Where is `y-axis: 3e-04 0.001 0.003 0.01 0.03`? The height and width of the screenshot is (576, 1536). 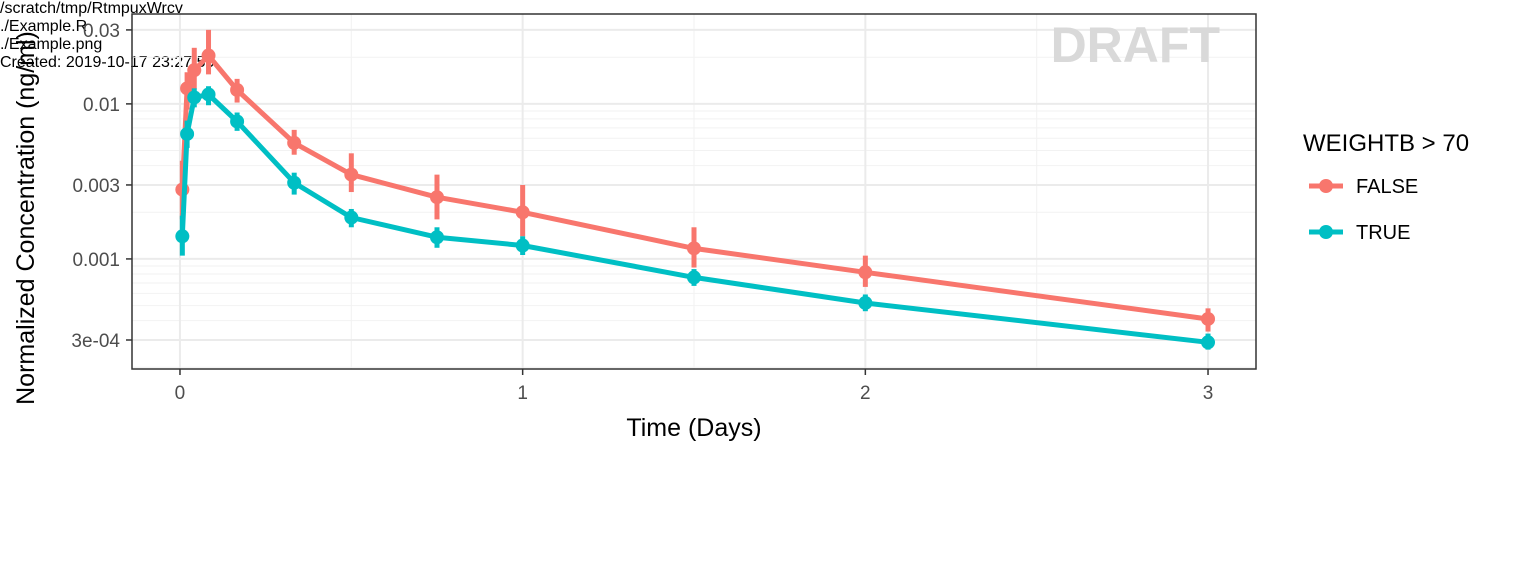 y-axis: 3e-04 0.001 0.003 0.01 0.03 is located at coordinates (101, 186).